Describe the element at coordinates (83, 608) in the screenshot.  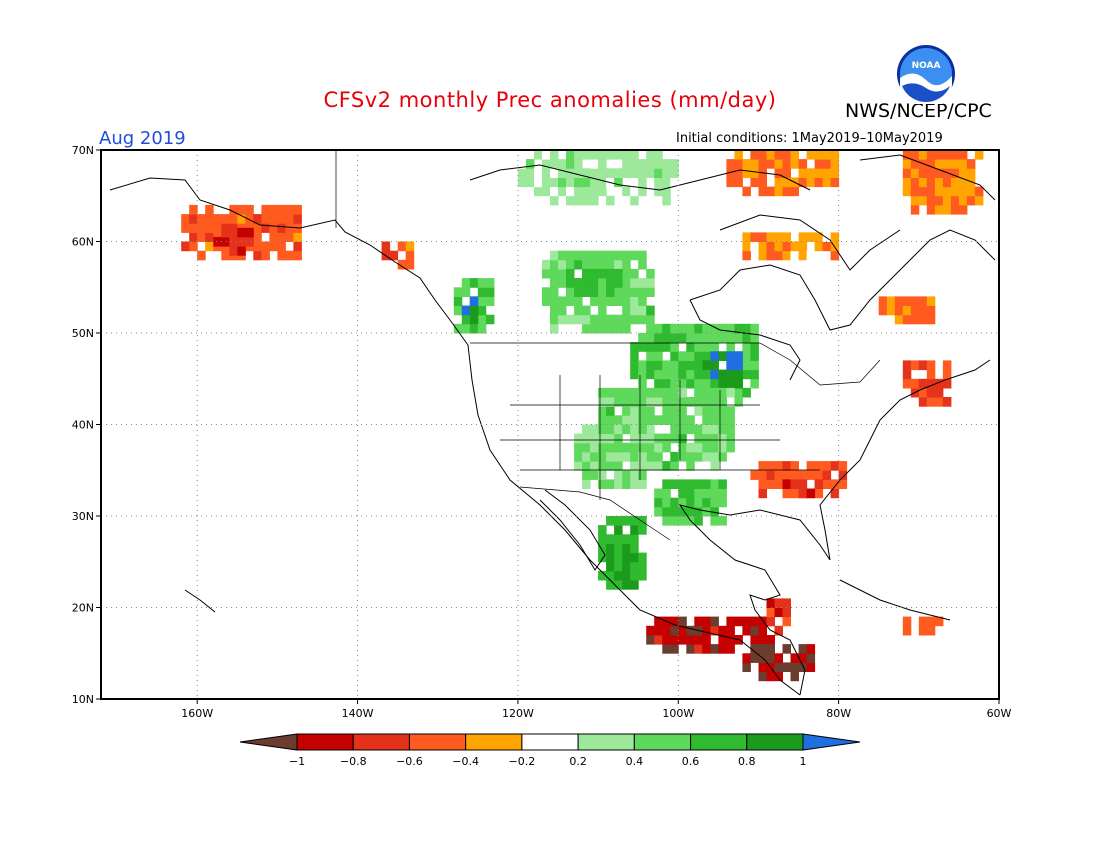
I see `lat-tick-label: 20N` at that location.